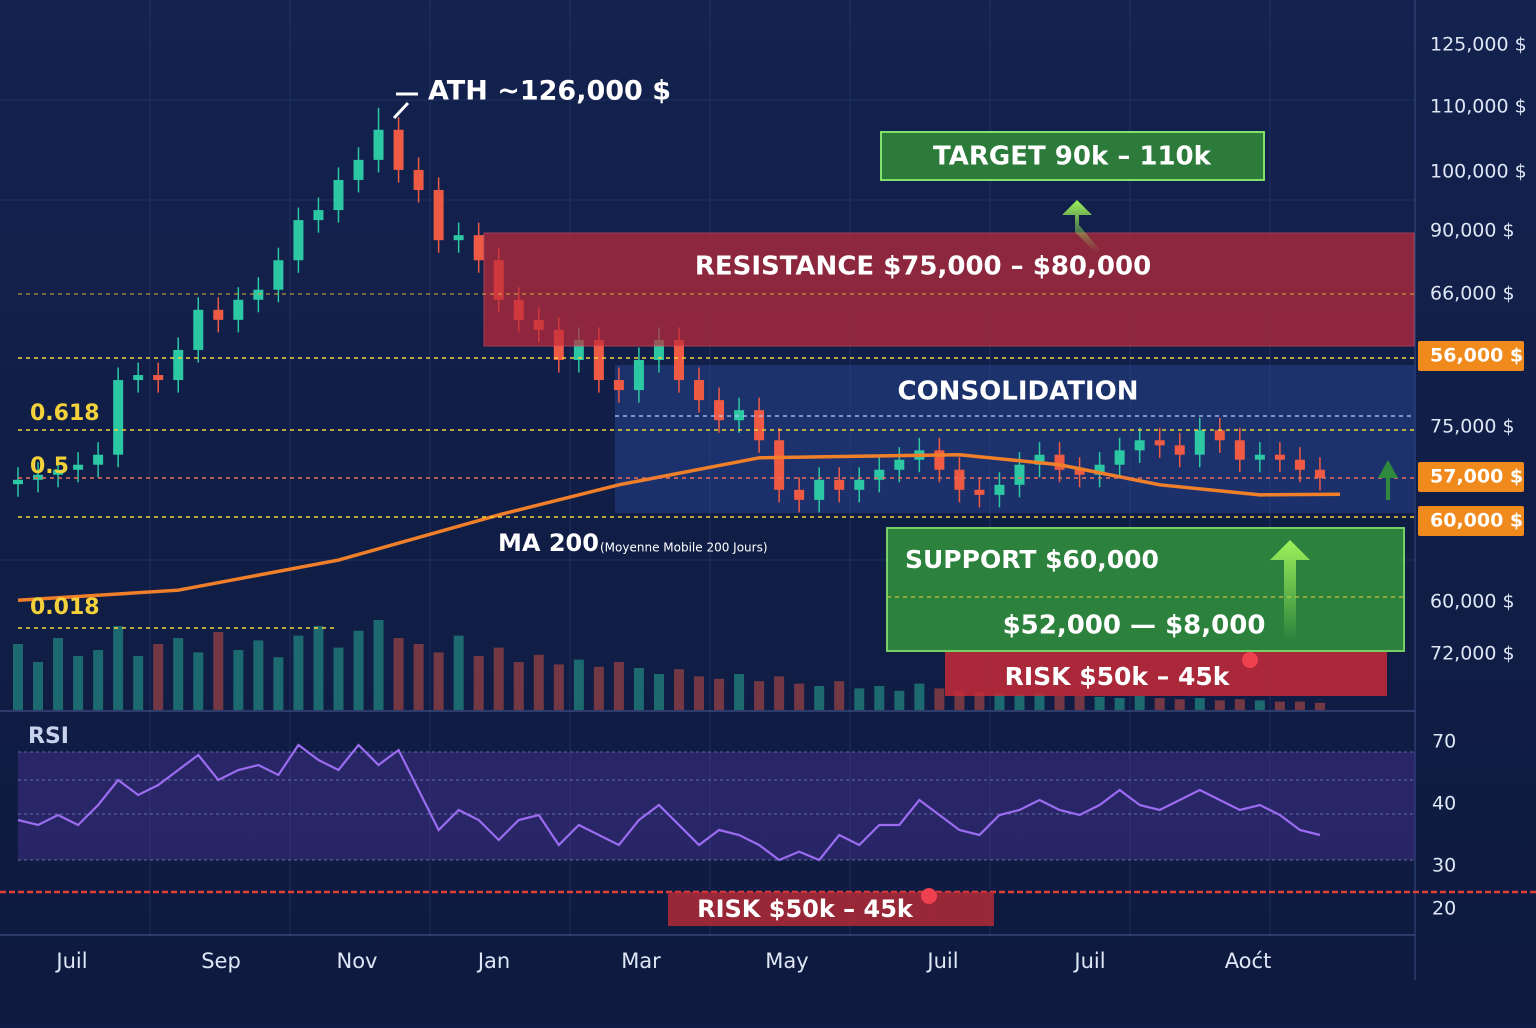 This screenshot has width=1536, height=1028. I want to click on ma-label: MA 200, so click(548, 543).